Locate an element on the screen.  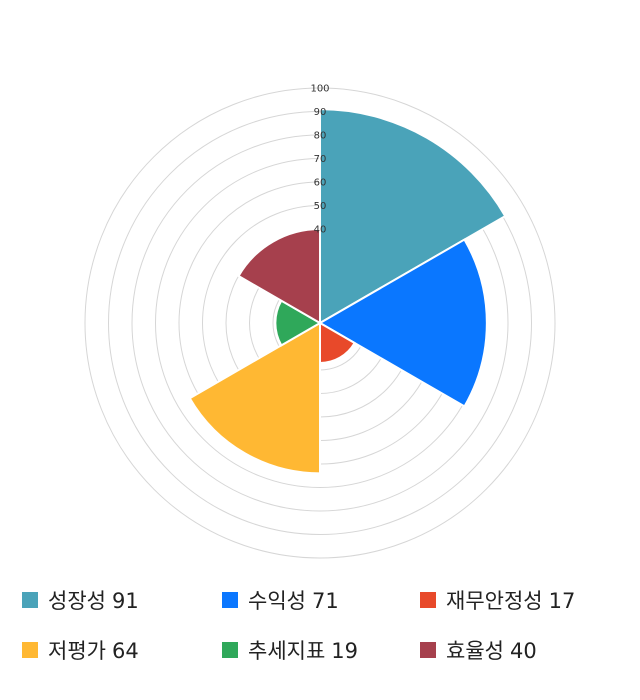
legend-item-5: 효율성 40 is located at coordinates (478, 650).